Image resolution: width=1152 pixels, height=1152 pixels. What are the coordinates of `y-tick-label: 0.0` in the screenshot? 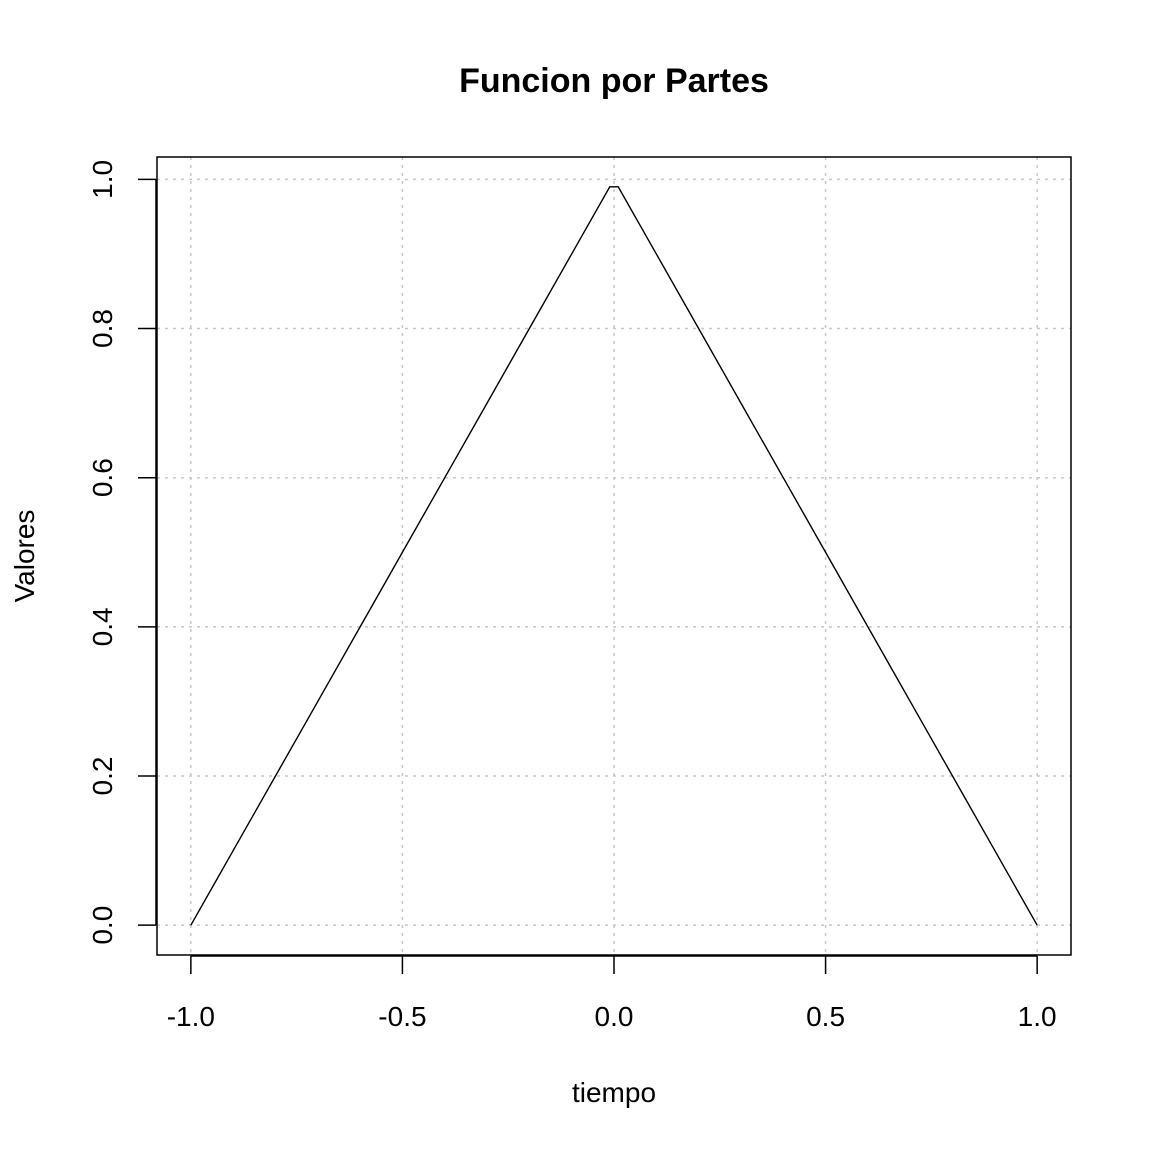 It's located at (102, 925).